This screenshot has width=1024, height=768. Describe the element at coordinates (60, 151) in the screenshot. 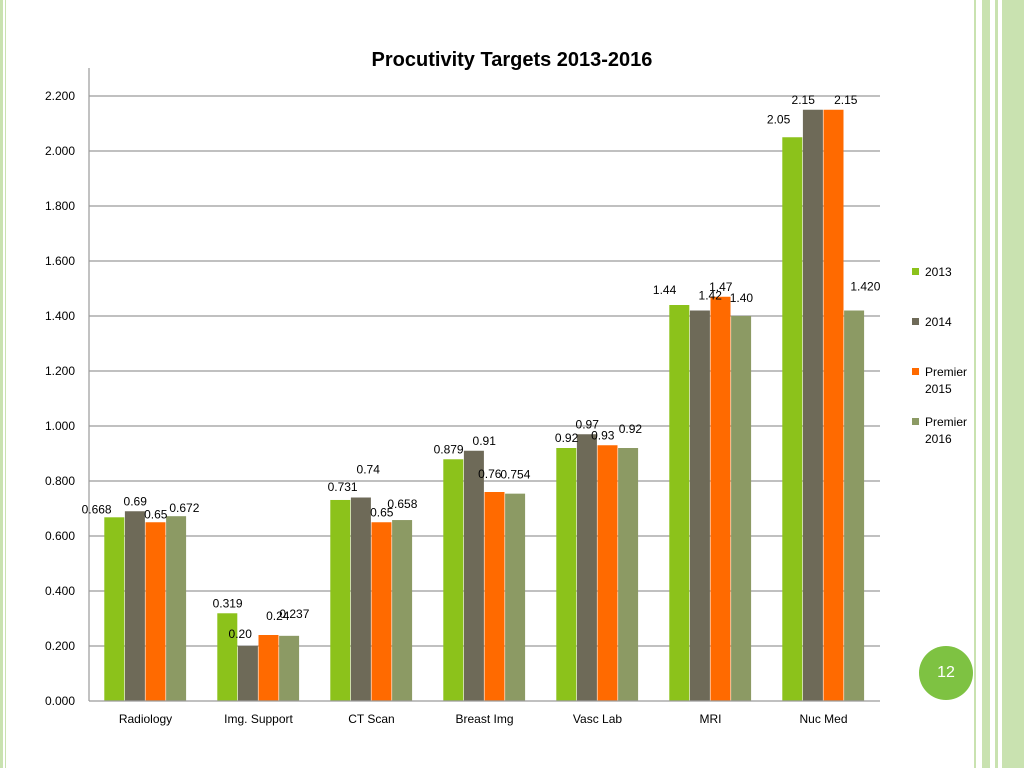

I see `y-tick-label: 2.000` at that location.